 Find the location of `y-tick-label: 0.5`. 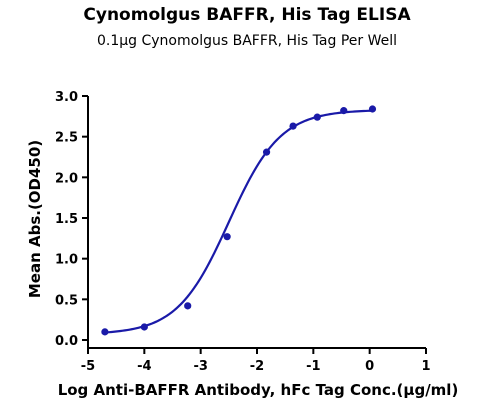

y-tick-label: 0.5 is located at coordinates (66, 300).